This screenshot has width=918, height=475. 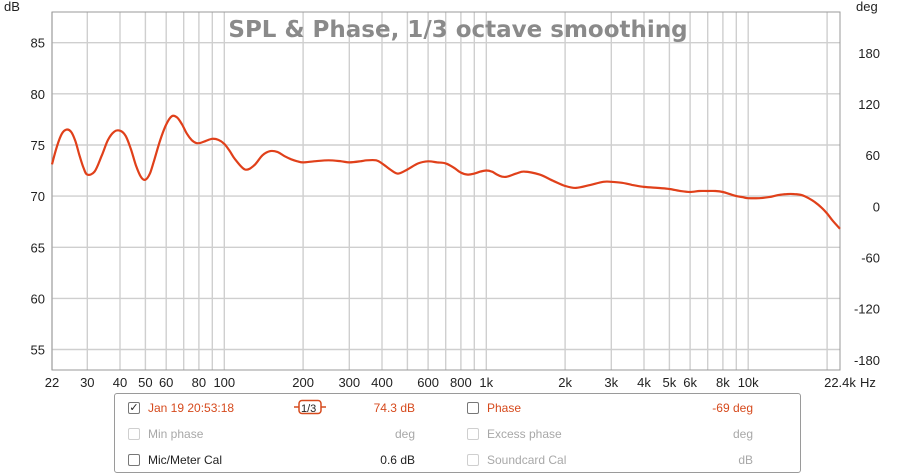 I want to click on y-right-tick-label: -60, so click(x=870, y=258).